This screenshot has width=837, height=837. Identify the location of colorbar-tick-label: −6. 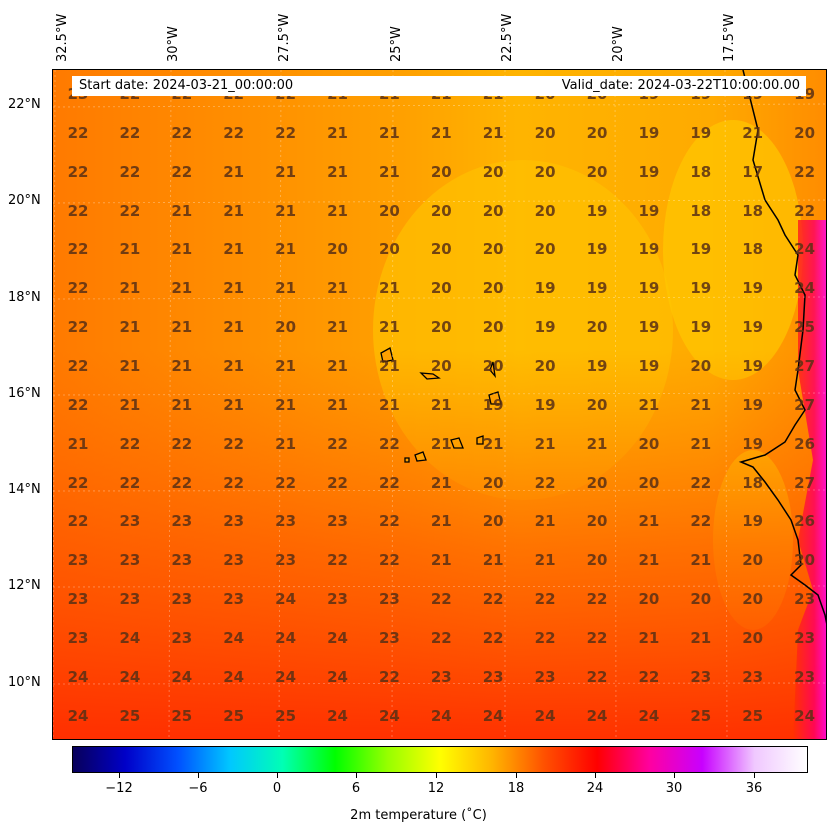
(198, 788).